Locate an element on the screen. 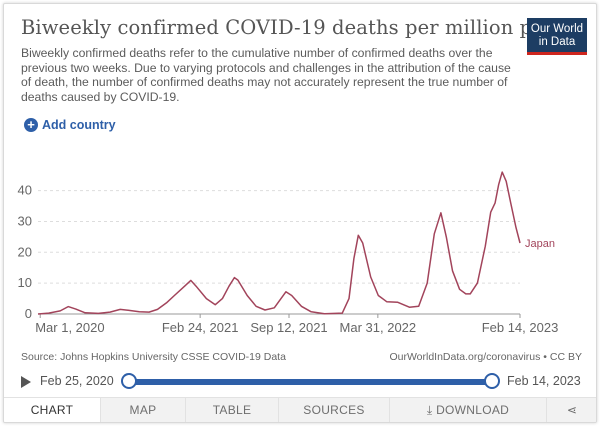  timeline-start-handle is located at coordinates (129, 381).